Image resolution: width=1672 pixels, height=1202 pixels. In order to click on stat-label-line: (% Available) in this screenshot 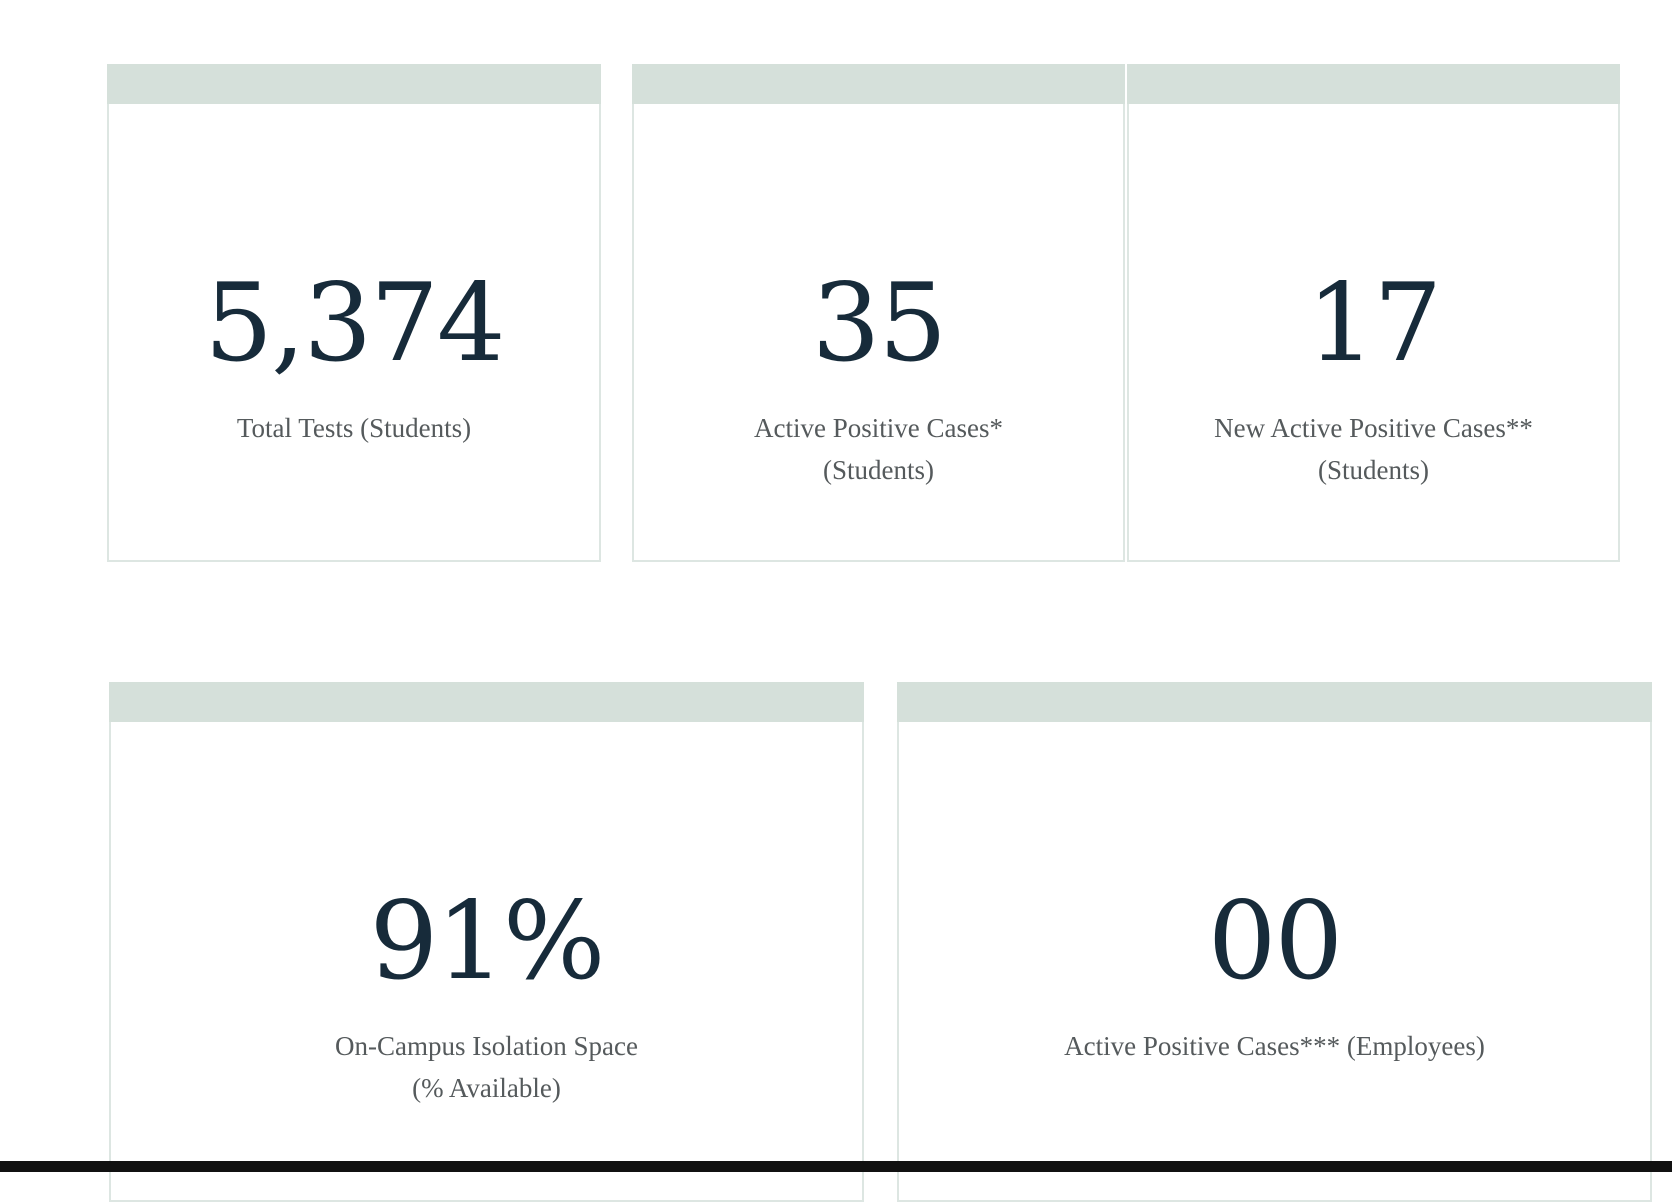, I will do `click(486, 1088)`.